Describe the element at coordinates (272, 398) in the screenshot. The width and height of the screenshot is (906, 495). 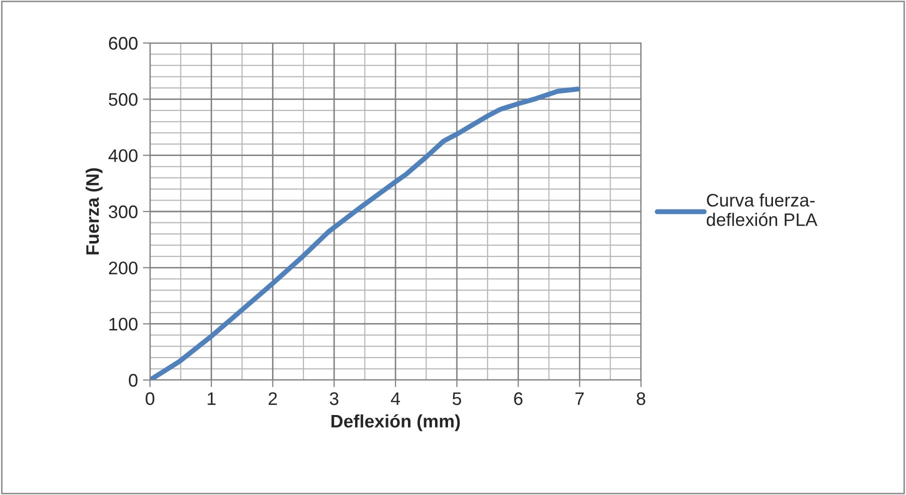
I see `x-tick-label: 2` at that location.